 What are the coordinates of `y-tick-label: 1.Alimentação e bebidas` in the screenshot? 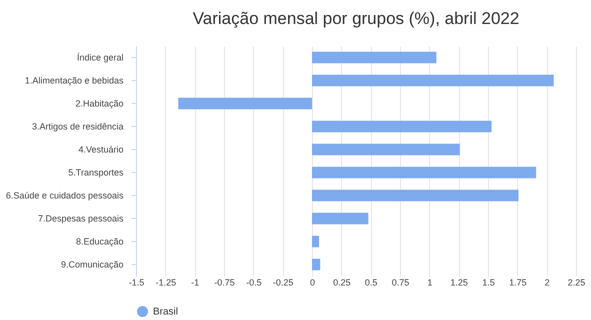 It's located at (74, 81).